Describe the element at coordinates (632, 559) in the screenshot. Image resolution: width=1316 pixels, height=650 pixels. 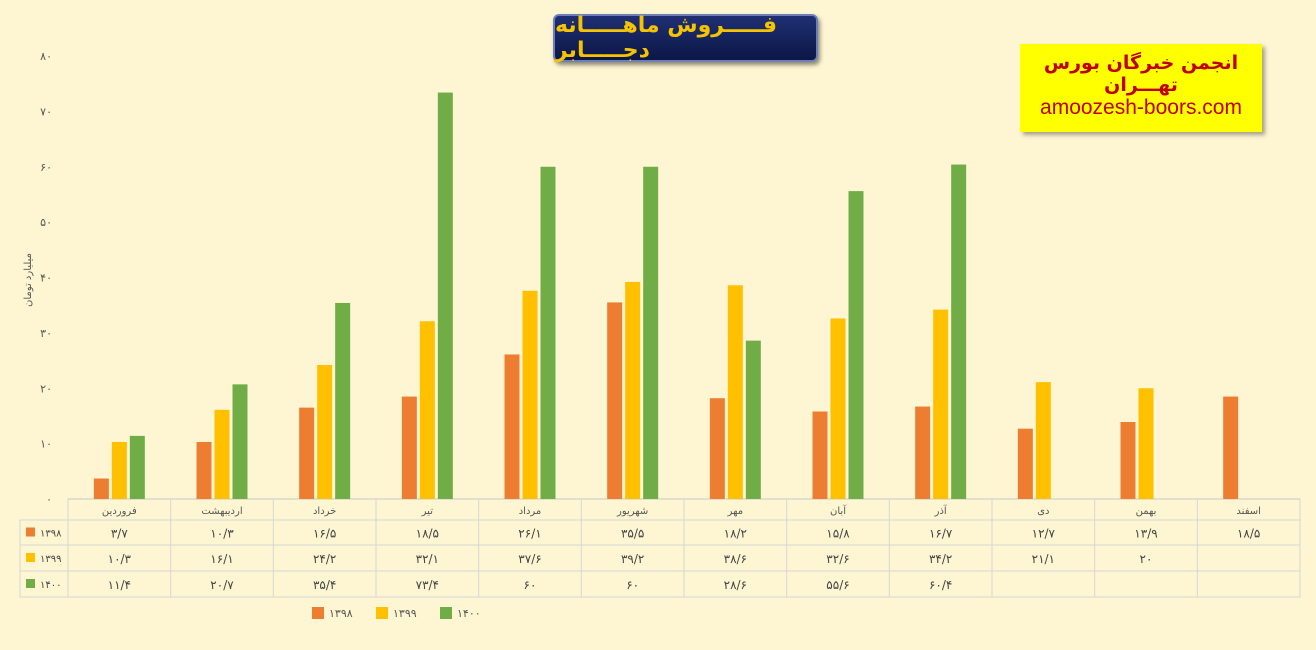
I see `data-label: ۳۹/۲` at that location.